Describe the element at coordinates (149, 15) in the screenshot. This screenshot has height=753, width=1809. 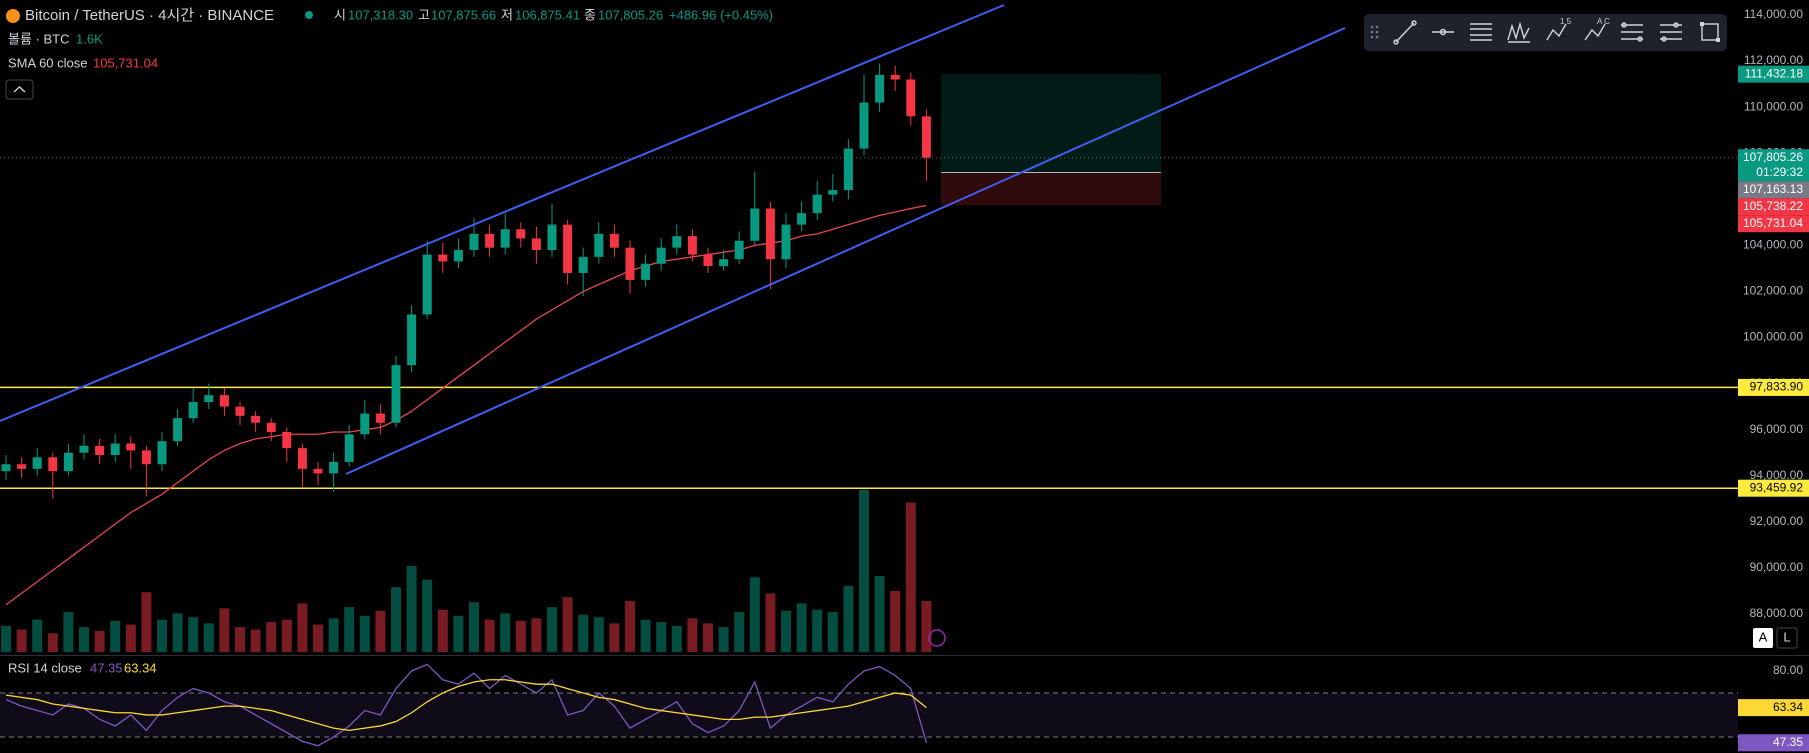
I see `symbol: Bitcoin / TetherUS · 4시간 · BINANCE` at that location.